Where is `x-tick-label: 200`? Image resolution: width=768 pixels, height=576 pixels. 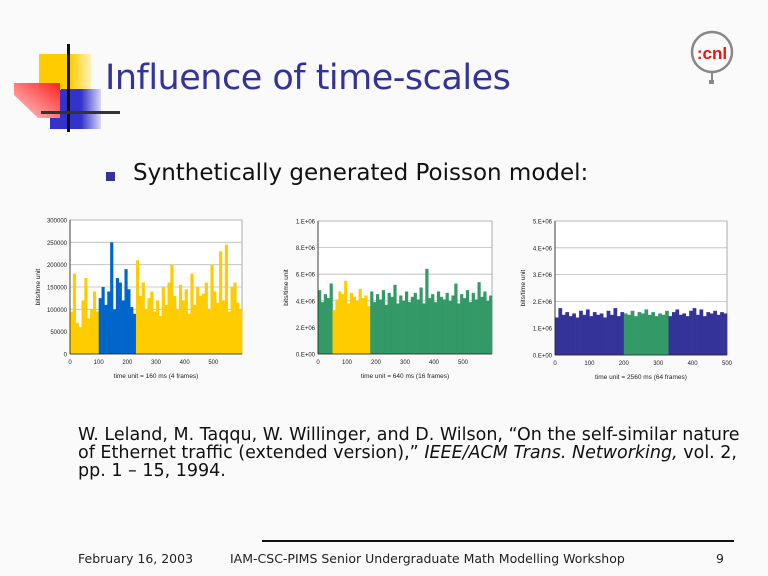
x-tick-label: 200 is located at coordinates (127, 363).